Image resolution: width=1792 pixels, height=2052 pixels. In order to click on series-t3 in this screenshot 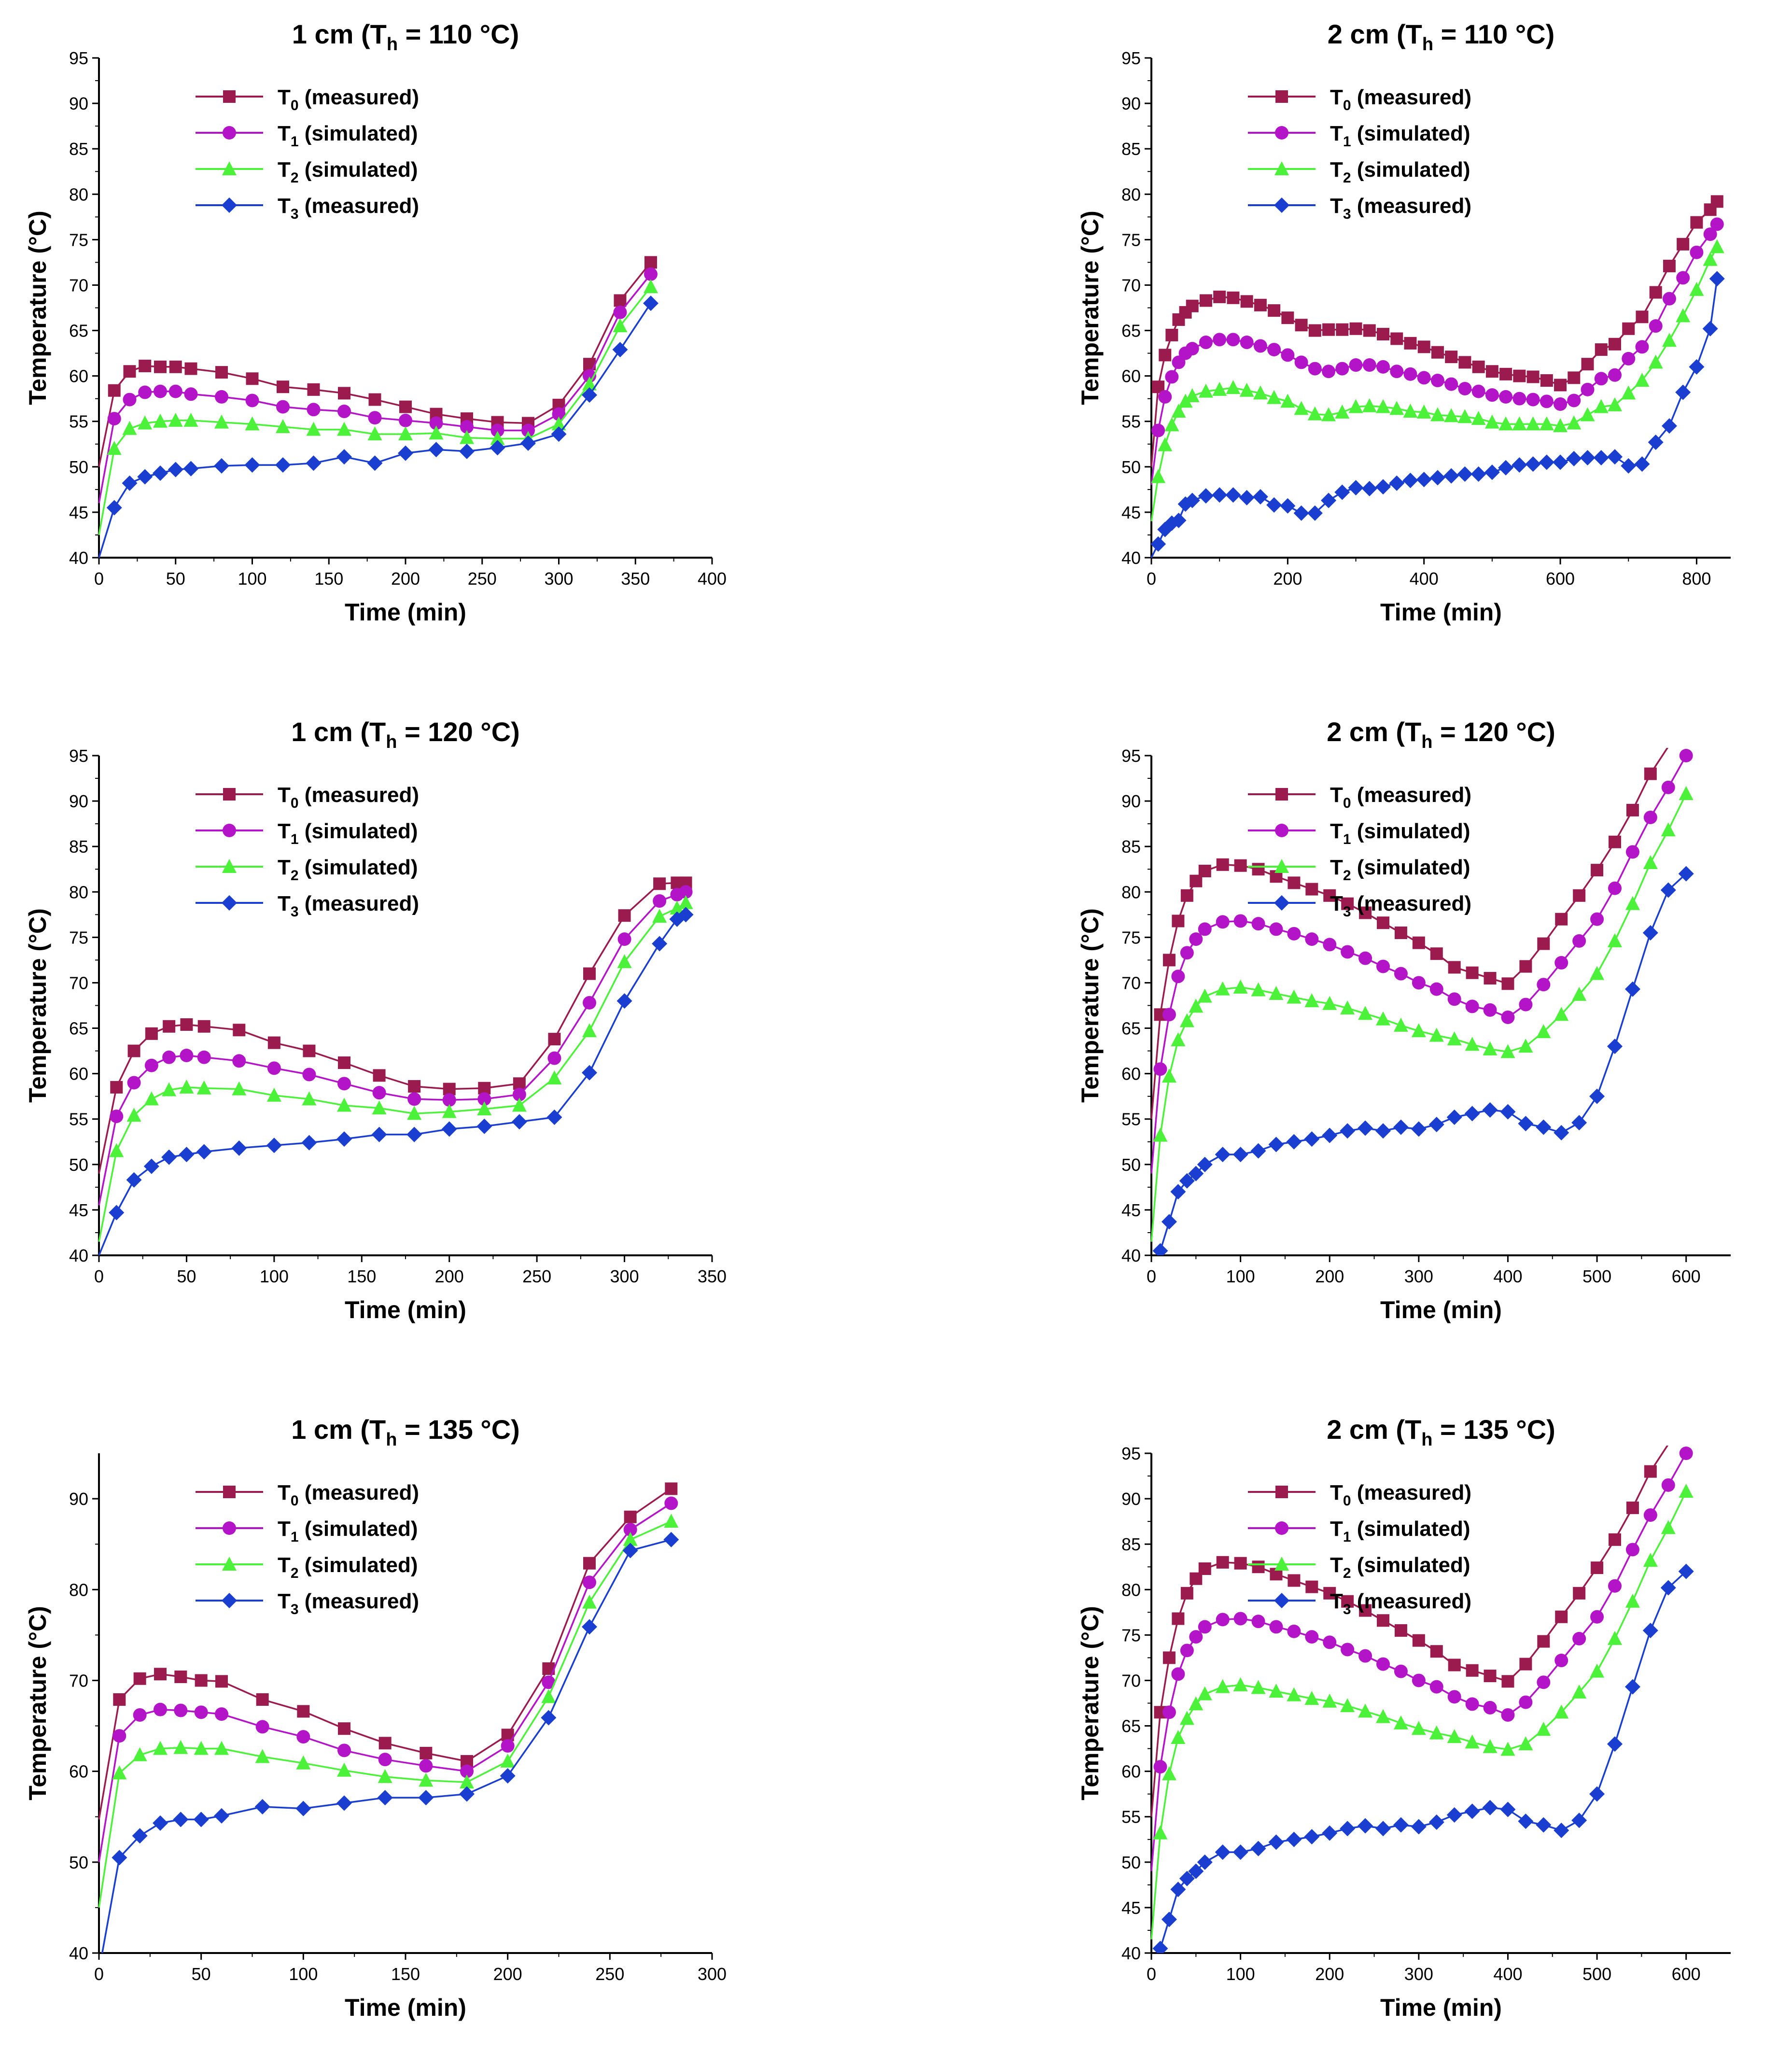, I will do `click(390, 1742)`.